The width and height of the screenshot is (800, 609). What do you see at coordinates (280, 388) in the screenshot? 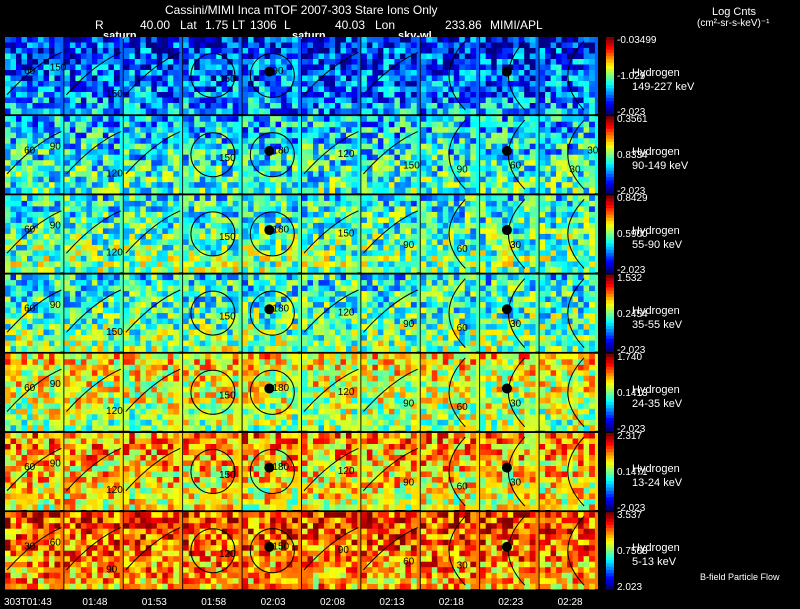
I see `contour-label-r4-4: 180` at bounding box center [280, 388].